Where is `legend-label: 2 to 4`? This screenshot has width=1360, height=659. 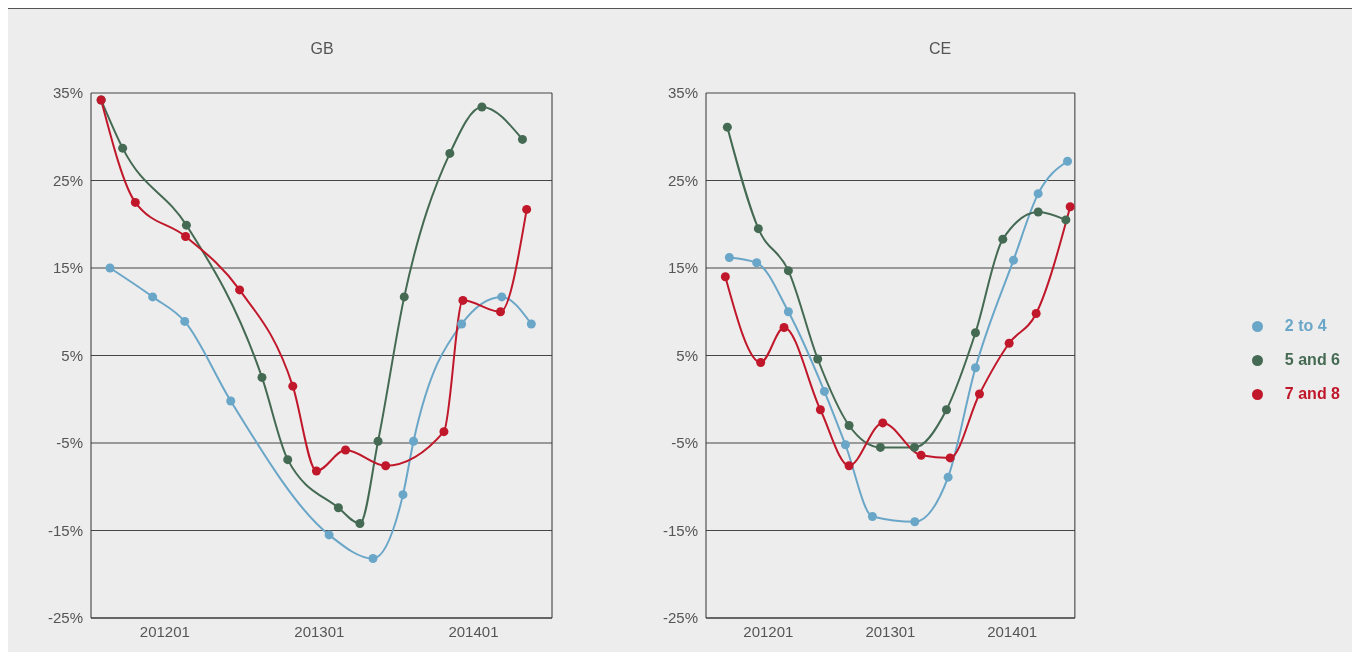
legend-label: 2 to 4 is located at coordinates (1305, 325).